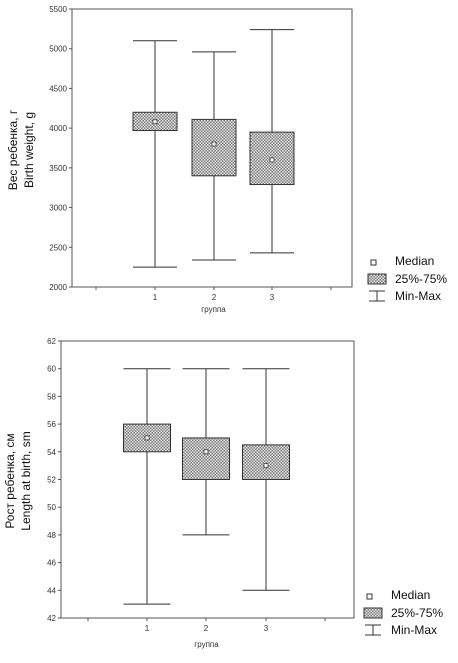 This screenshot has width=458, height=663. I want to click on y-tick-label: 3500, so click(58, 168).